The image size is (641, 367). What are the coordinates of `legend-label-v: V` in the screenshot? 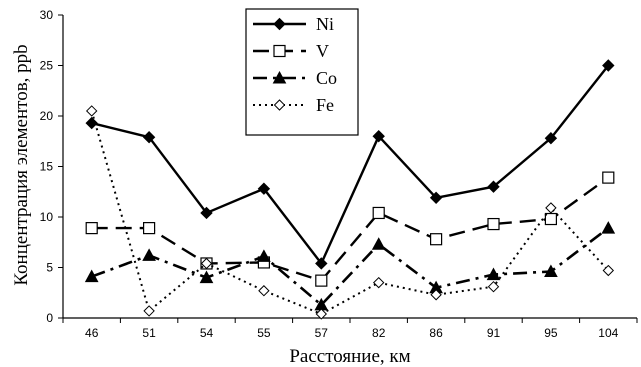 It's located at (322, 51).